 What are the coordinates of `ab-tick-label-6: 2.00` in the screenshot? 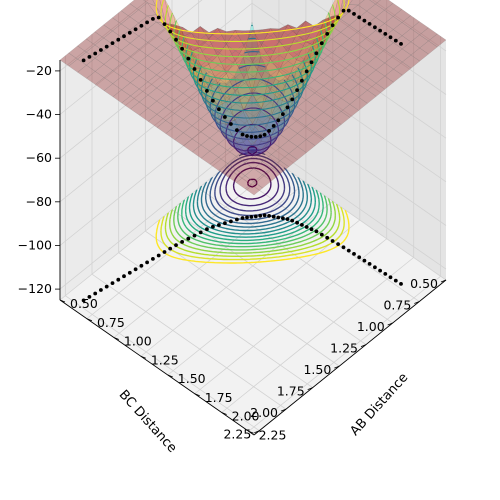 It's located at (246, 416).